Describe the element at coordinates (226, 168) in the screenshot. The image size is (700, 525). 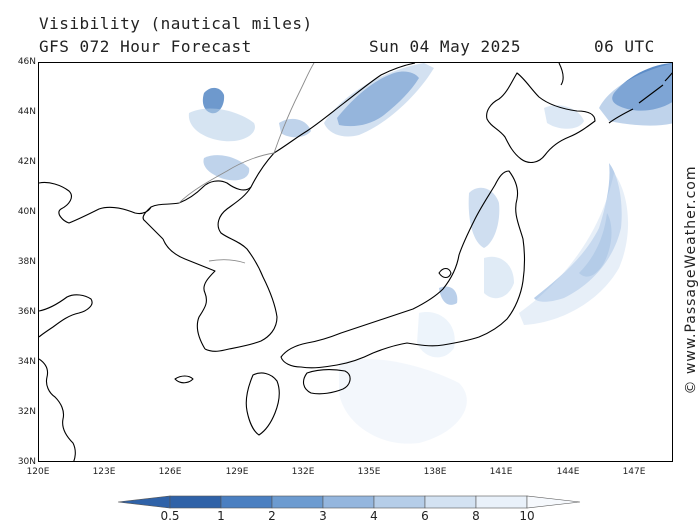
I see `vis-patch-liaoning` at that location.